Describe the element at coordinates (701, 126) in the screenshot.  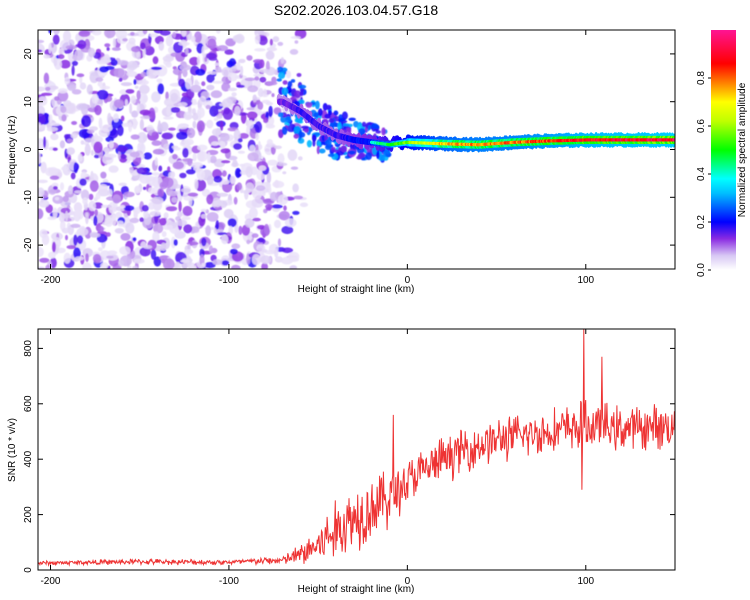
I see `colorbar-tick-label: 0.6` at that location.